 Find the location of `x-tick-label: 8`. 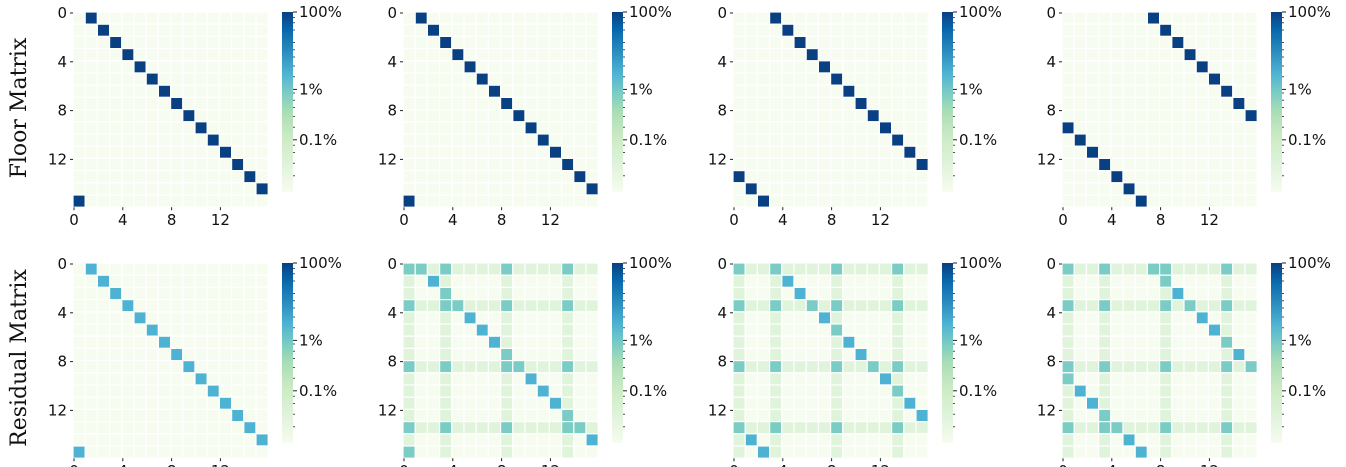

x-tick-label: 8 is located at coordinates (172, 464).